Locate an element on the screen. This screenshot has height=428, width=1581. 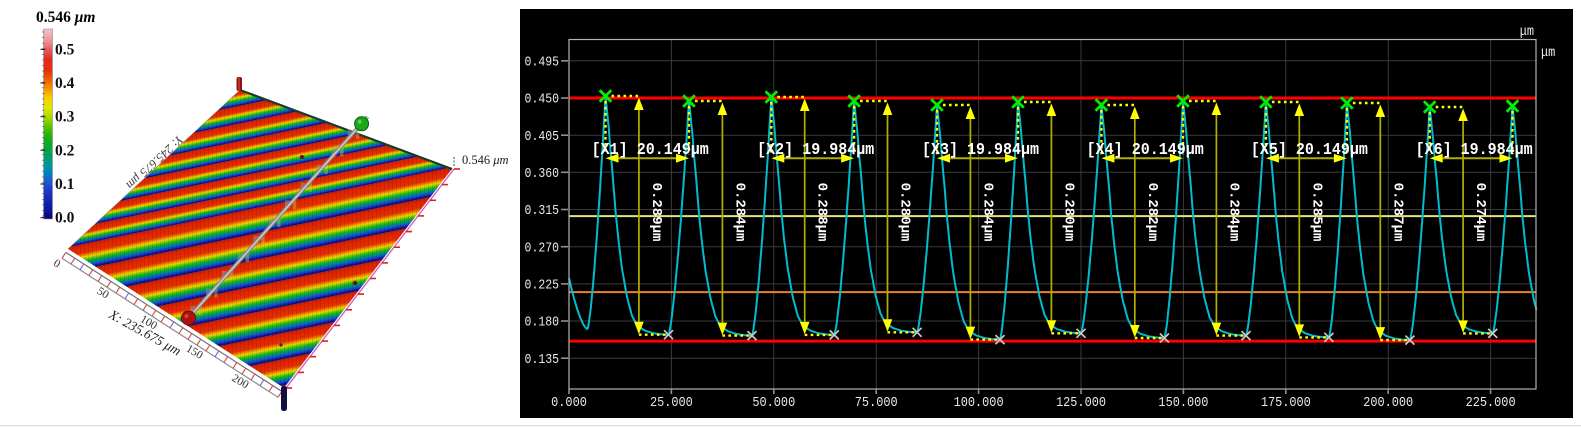
svg-text: 0.360 is located at coordinates (542, 173).